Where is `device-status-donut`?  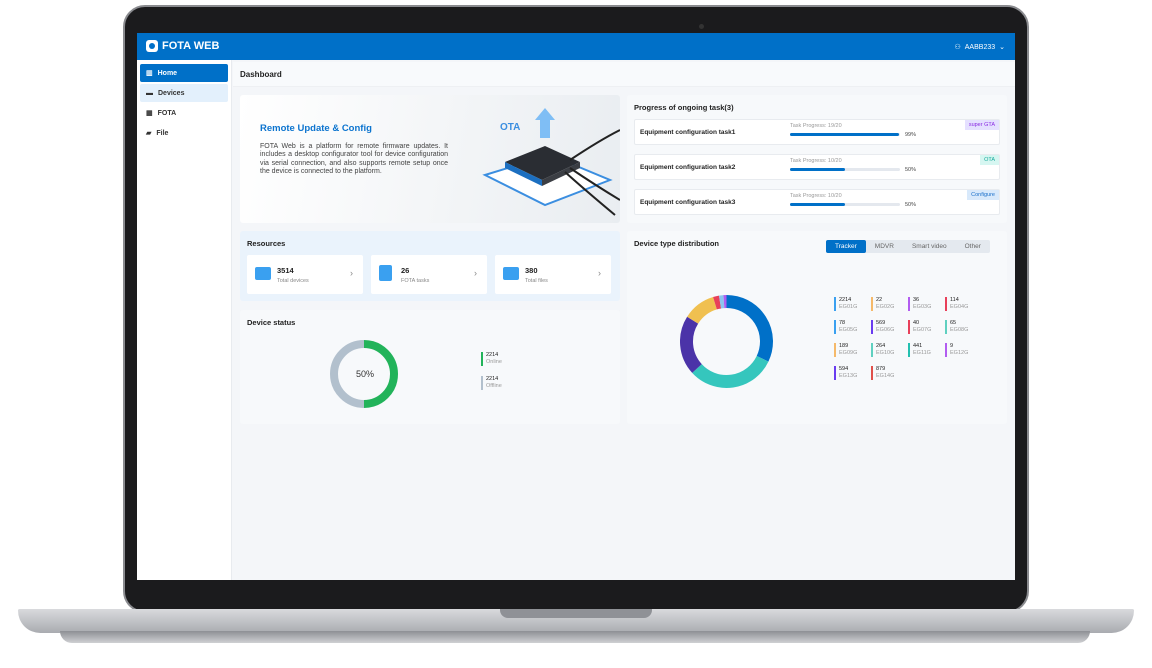 device-status-donut is located at coordinates (364, 374).